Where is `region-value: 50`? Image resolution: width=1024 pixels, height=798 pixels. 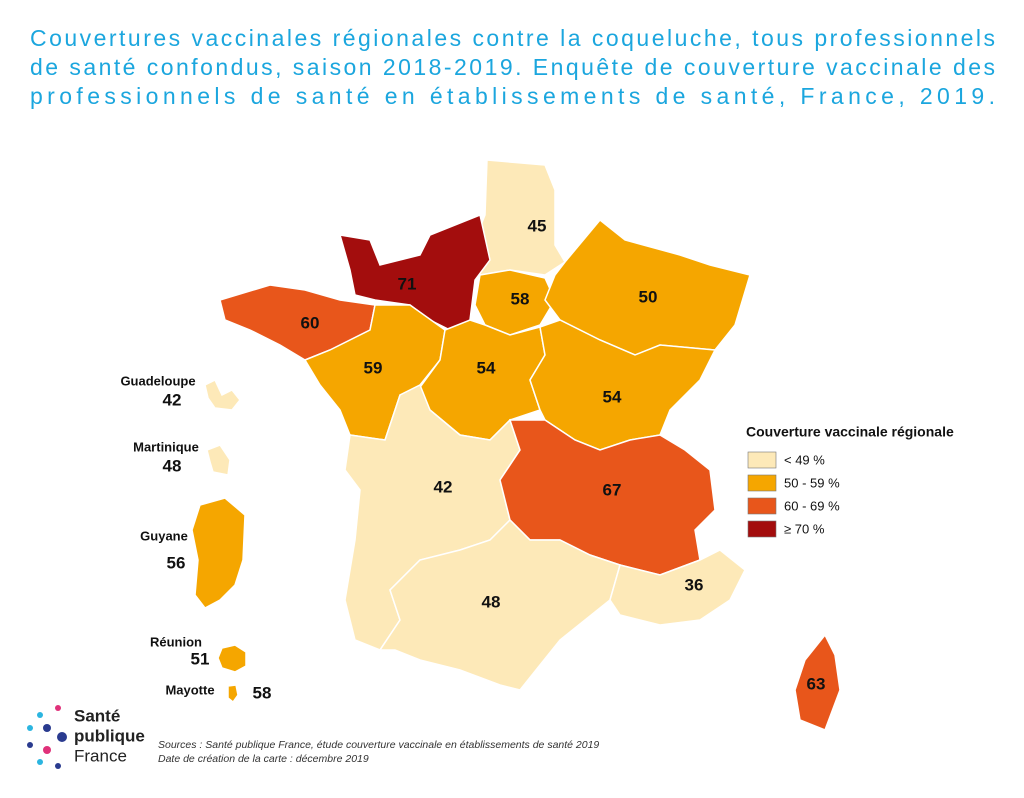 region-value: 50 is located at coordinates (648, 296).